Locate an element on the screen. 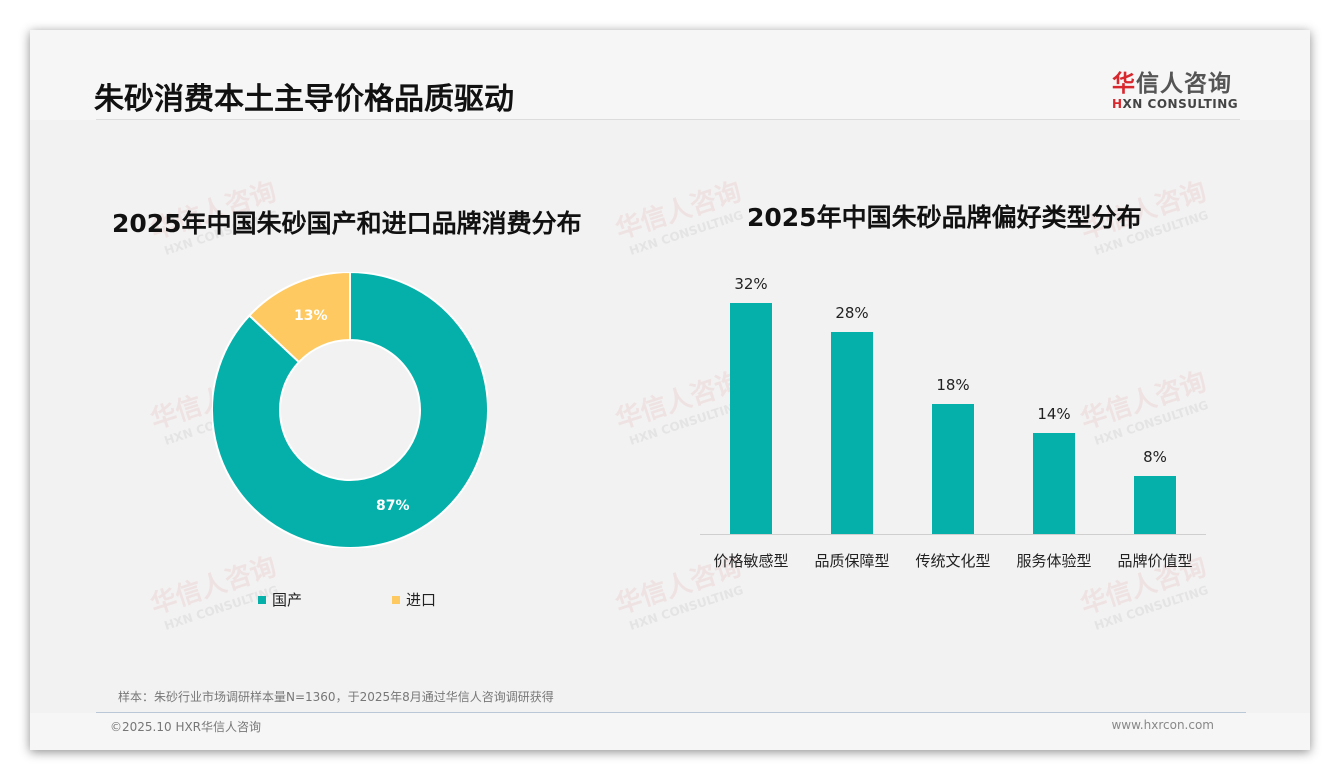  slice-label-domestic: 87% is located at coordinates (393, 506).